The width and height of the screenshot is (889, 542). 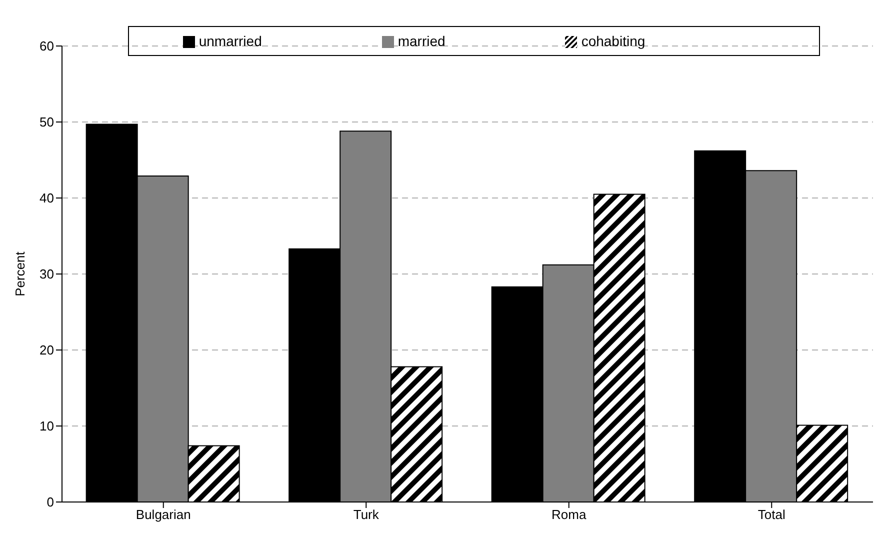 I want to click on legend-label: married, so click(x=422, y=41).